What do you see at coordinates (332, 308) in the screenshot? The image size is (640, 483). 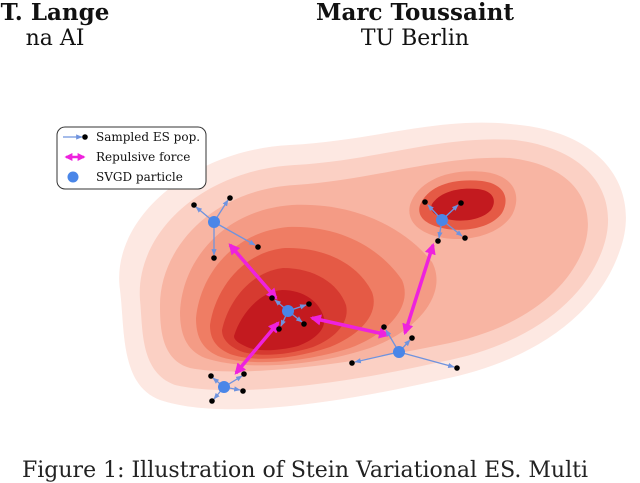 I see `repulsive-forces` at bounding box center [332, 308].